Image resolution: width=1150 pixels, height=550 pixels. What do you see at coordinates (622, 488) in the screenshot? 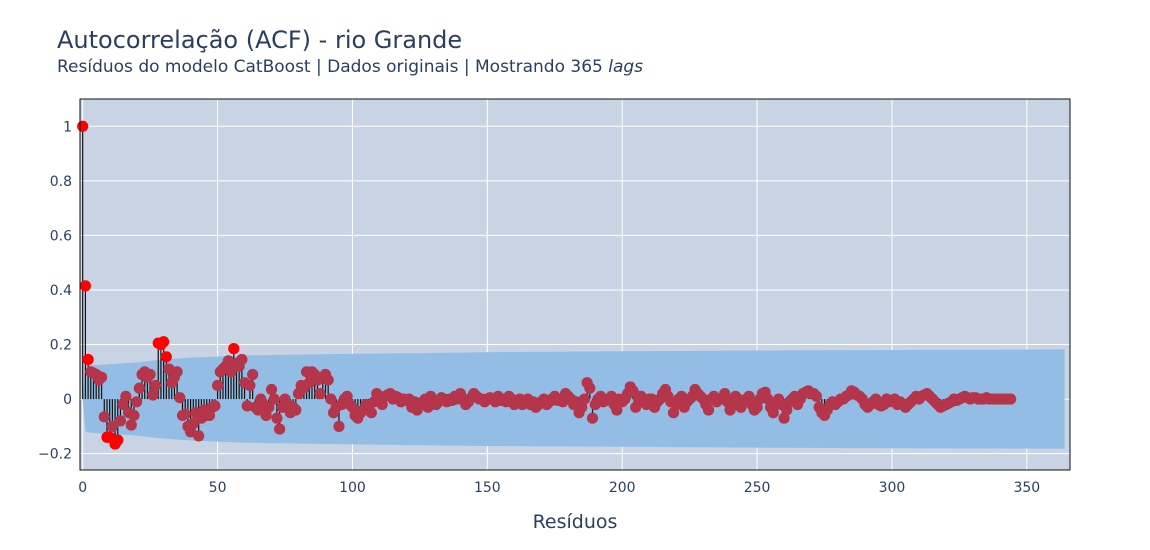
I see `x-tick-label: 200` at bounding box center [622, 488].